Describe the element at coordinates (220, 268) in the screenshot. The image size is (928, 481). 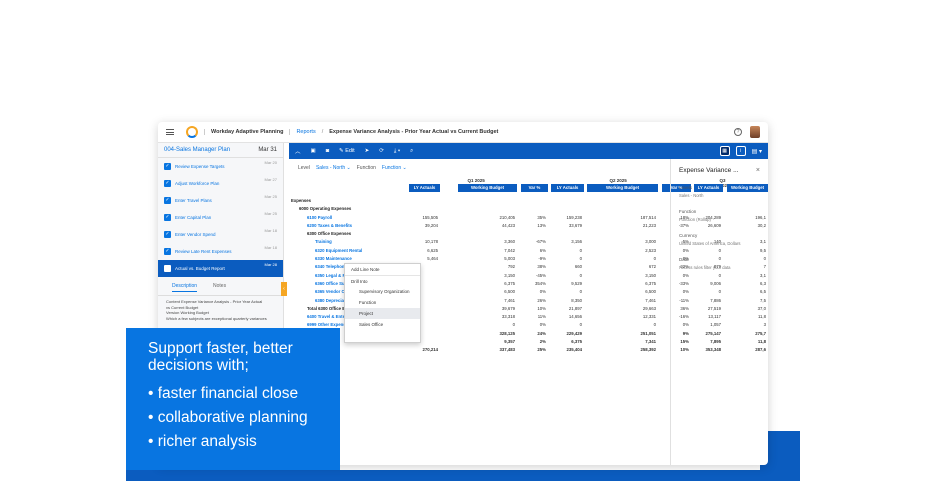
I see `task-item: Actual vs. Budget Report Mar 28` at that location.